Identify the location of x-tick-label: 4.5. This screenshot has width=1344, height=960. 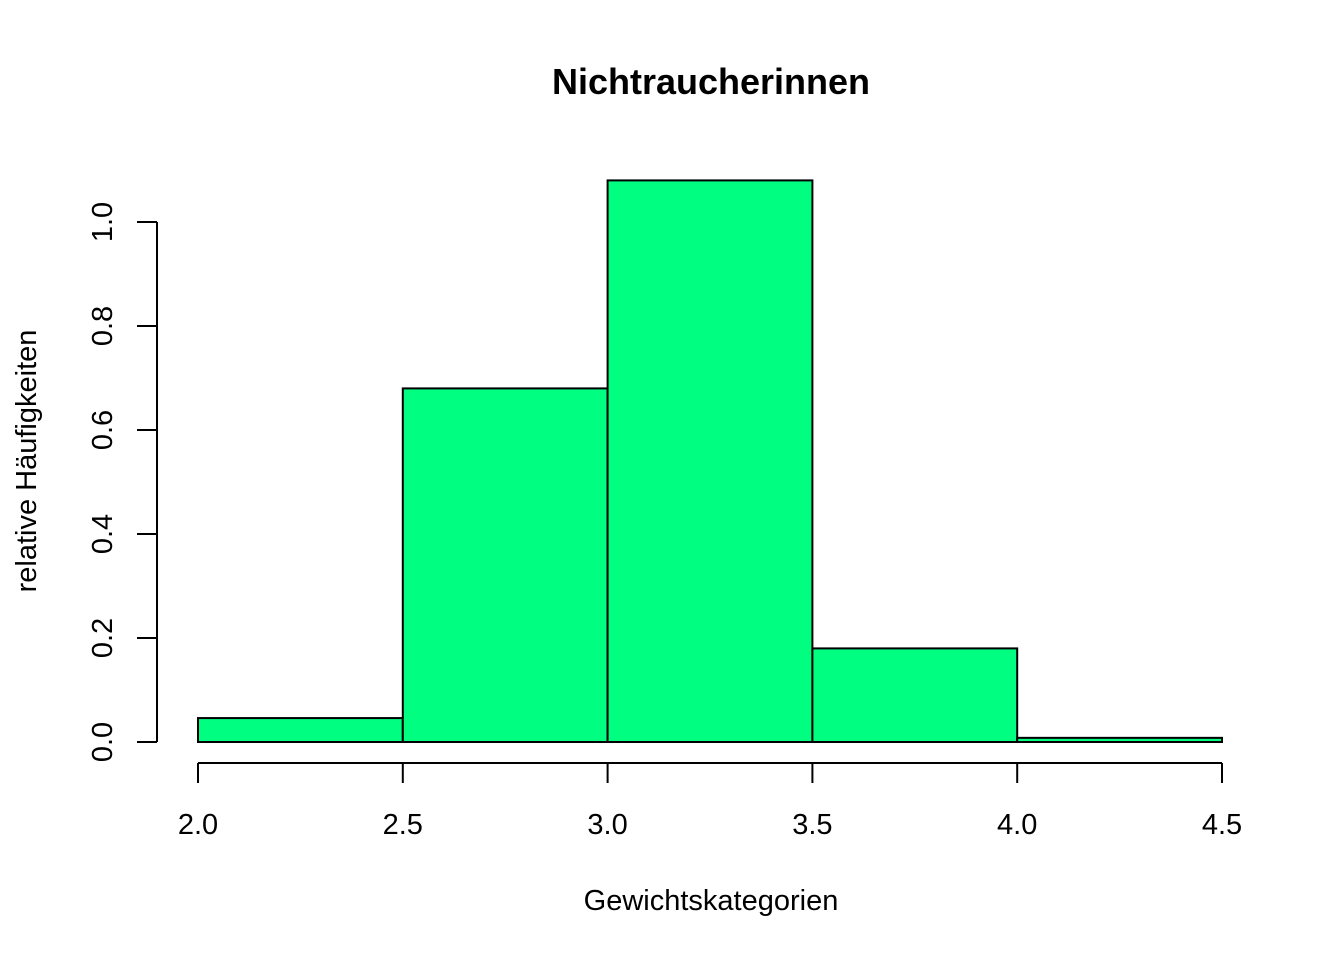
(1222, 825).